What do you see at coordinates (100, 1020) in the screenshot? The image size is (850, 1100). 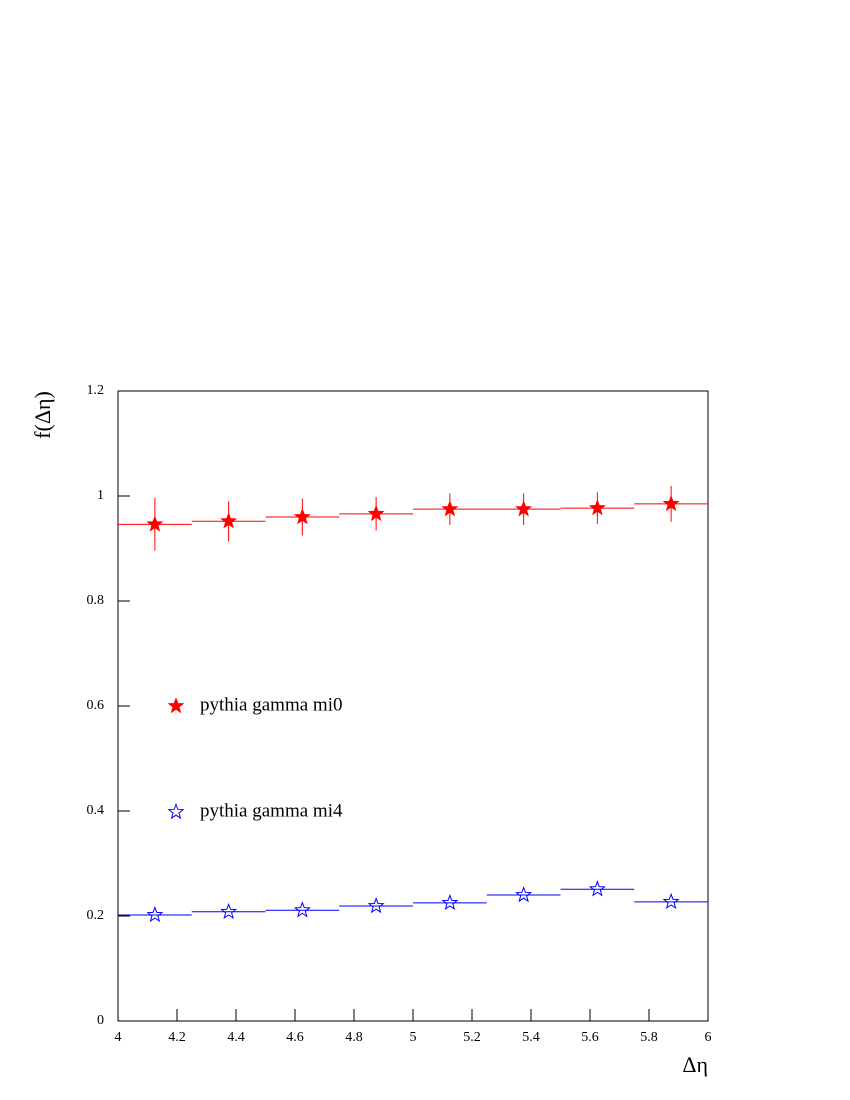 I see `y-tick-label: 0` at bounding box center [100, 1020].